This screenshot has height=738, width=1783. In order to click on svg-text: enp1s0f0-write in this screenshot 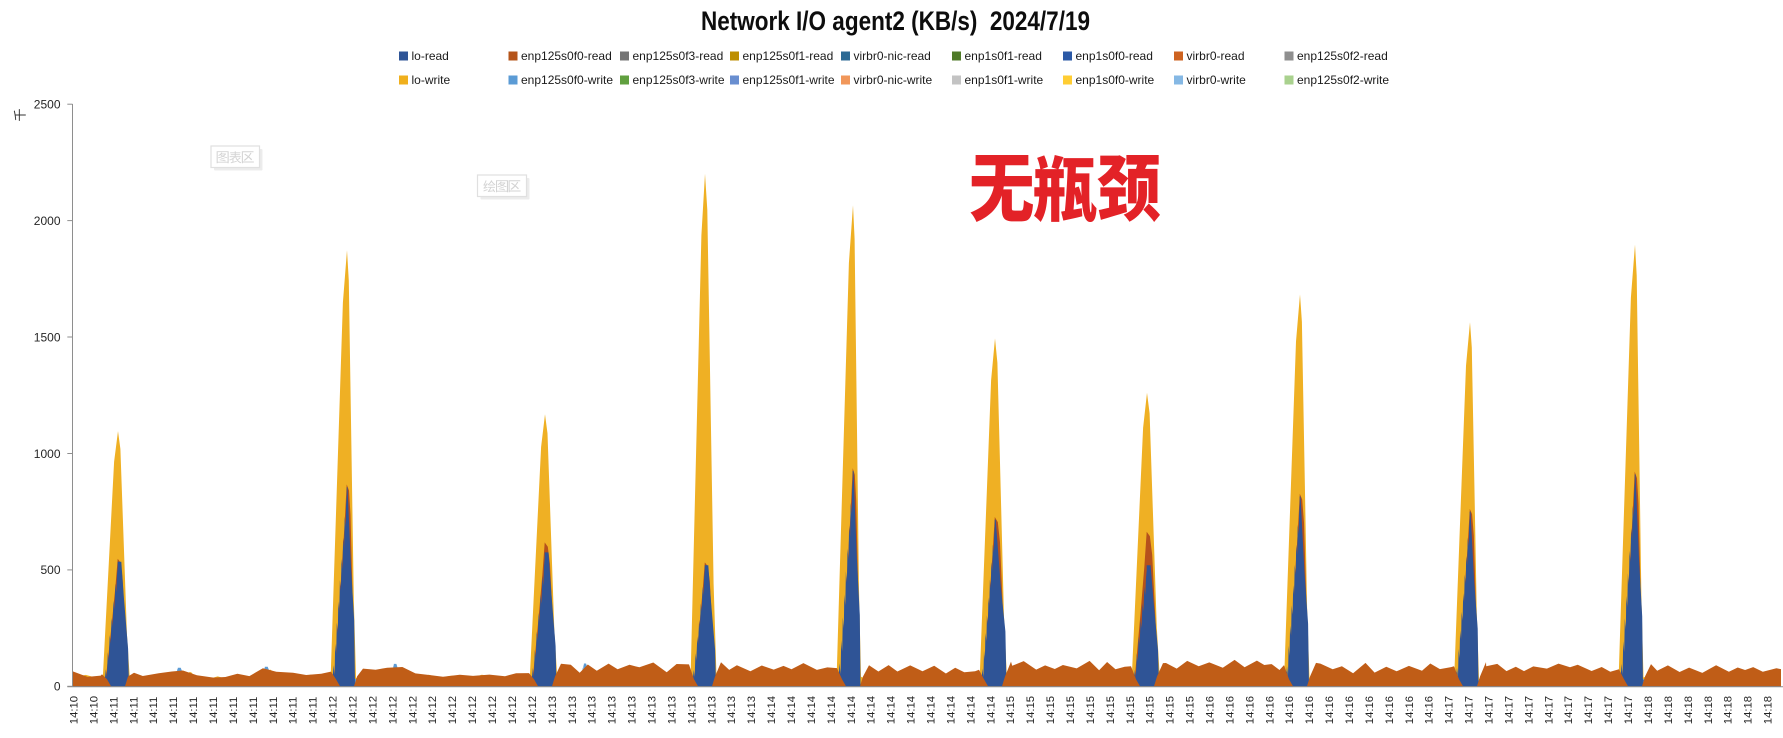, I will do `click(1115, 80)`.